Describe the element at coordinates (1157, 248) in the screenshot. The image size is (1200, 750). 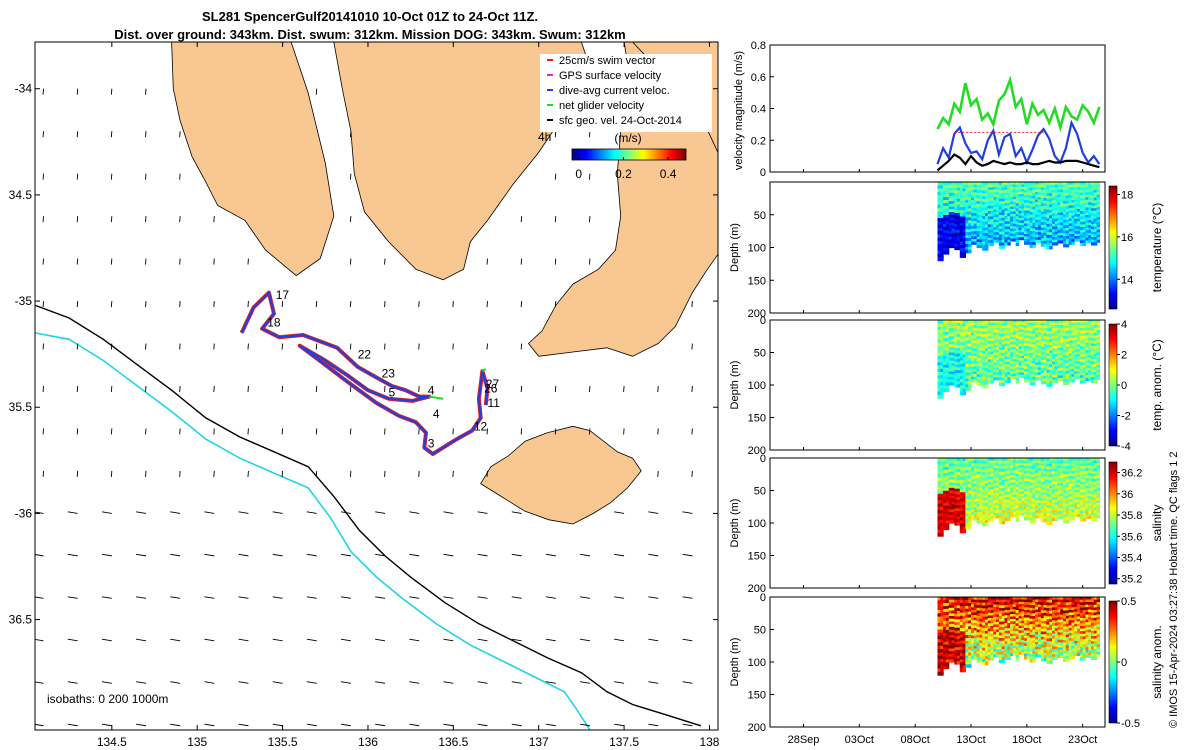
I see `section-colorbar-label: temperature (°C)` at that location.